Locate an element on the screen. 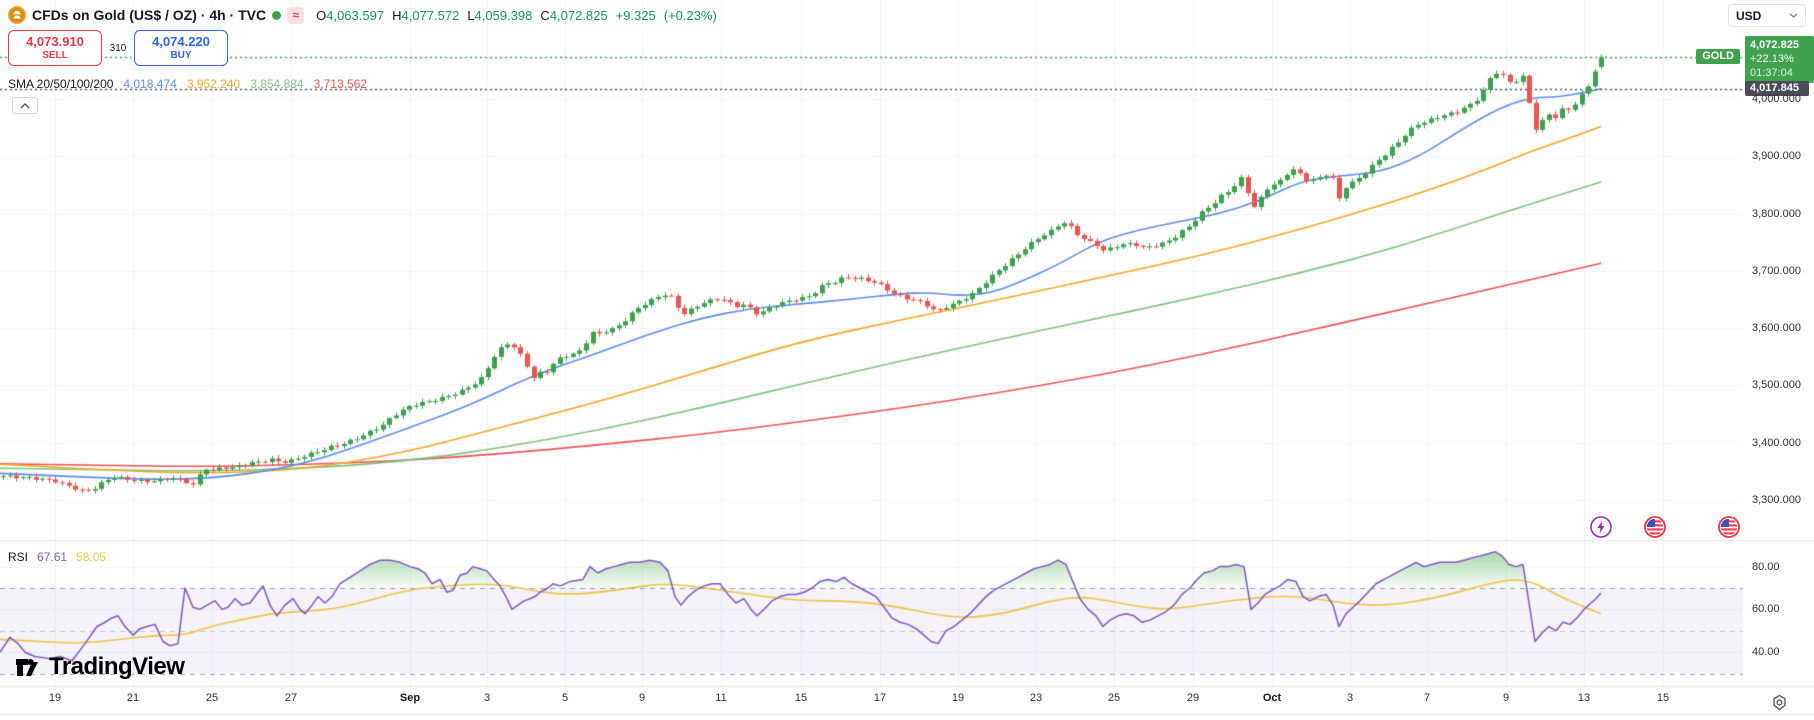  time-axis-settings-button is located at coordinates (1779, 705).